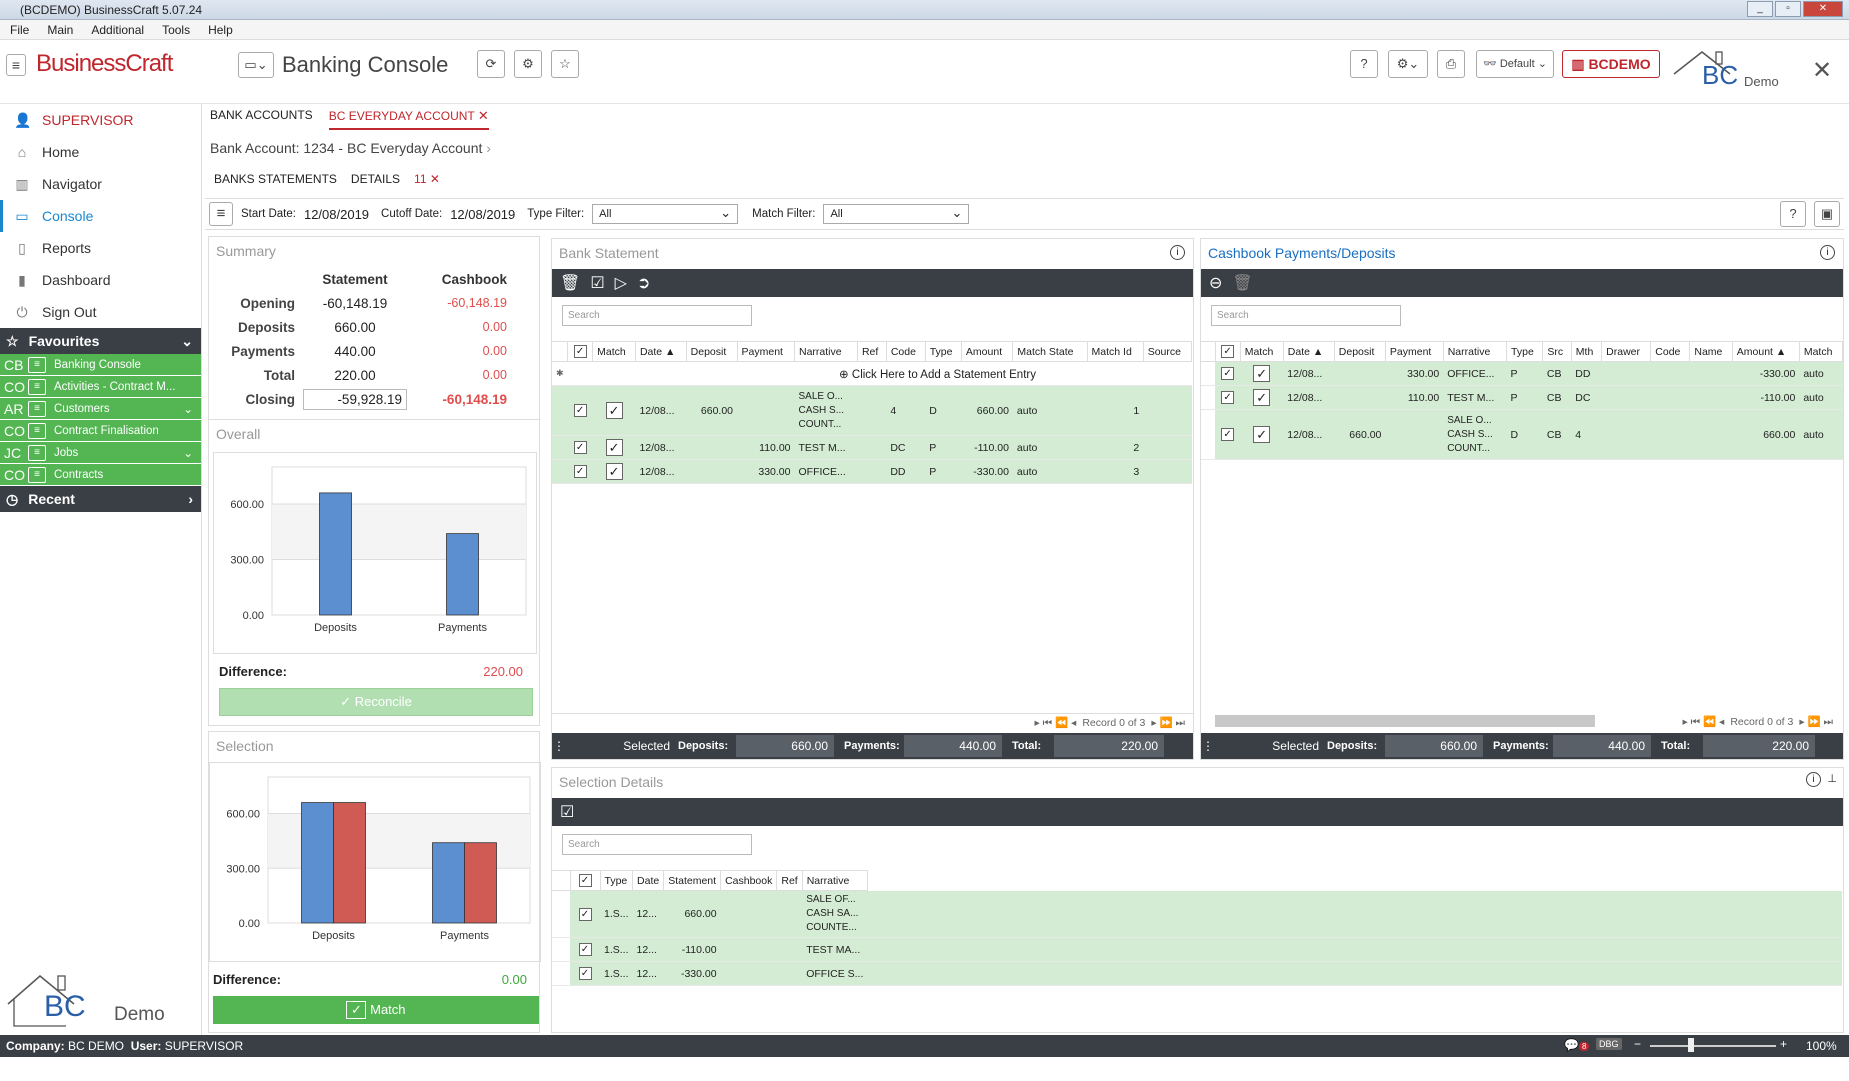 The image size is (1849, 1081). What do you see at coordinates (1832, 779) in the screenshot?
I see `pin-icon: ⊥` at bounding box center [1832, 779].